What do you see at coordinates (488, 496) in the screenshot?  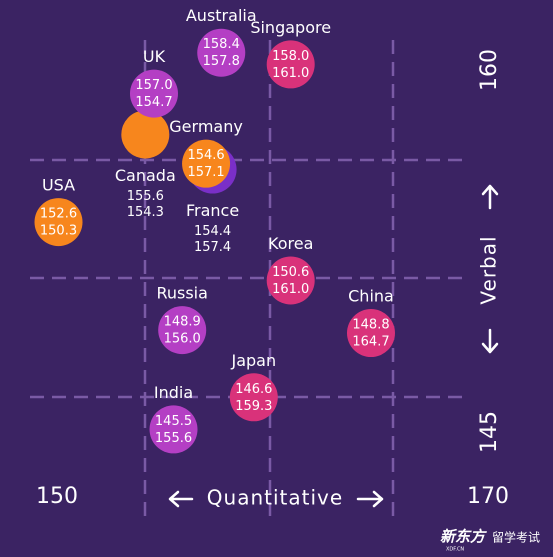 I see `x-tick-label: 170` at bounding box center [488, 496].